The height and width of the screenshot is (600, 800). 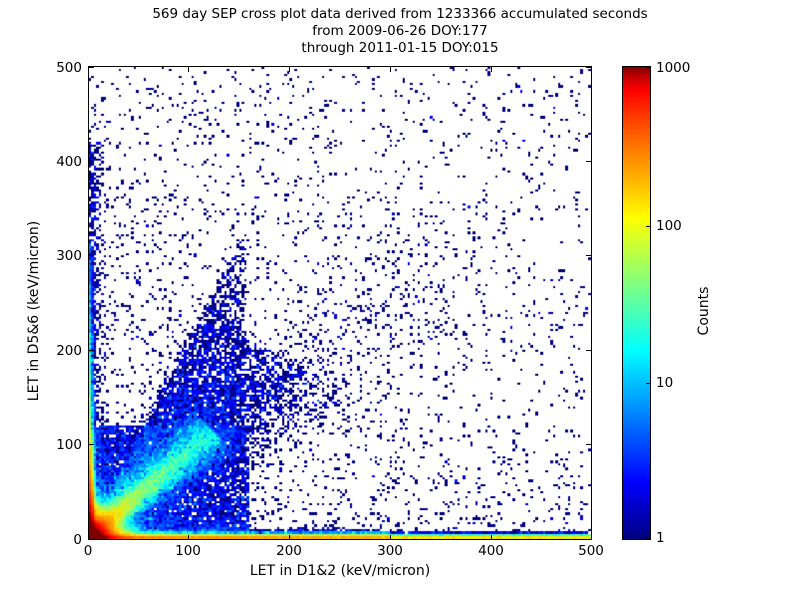 I want to click on x-ticklabel-400: 400, so click(x=491, y=551).